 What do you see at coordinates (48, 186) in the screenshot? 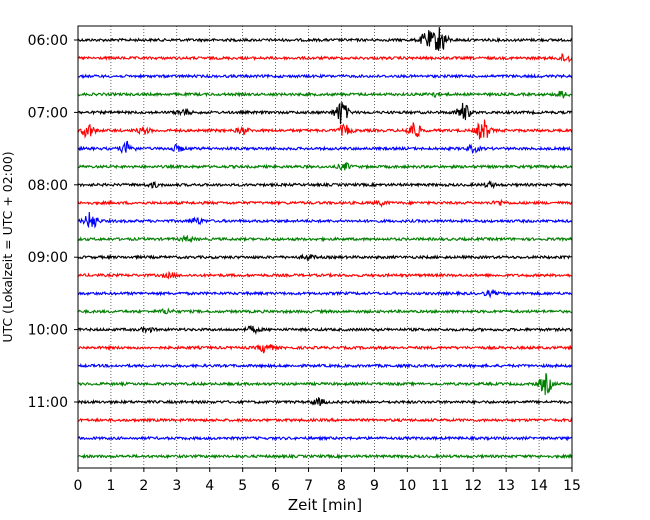
I see `y-tick-label: 08:00` at bounding box center [48, 186].